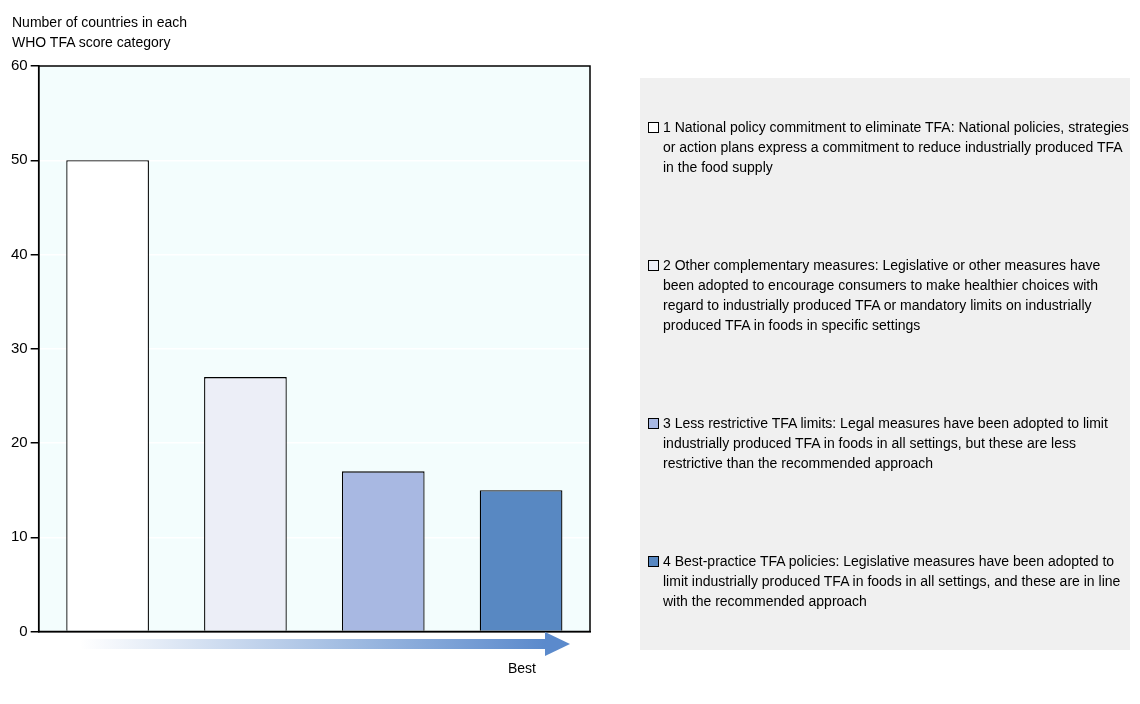 This screenshot has height=704, width=1140. I want to click on legend-label: 4 Best-practice TFA policies: Legislative measures have been adopted to limit industrially produced TFA in foods in all settings, and these are in line with the recommended approach, so click(892, 581).